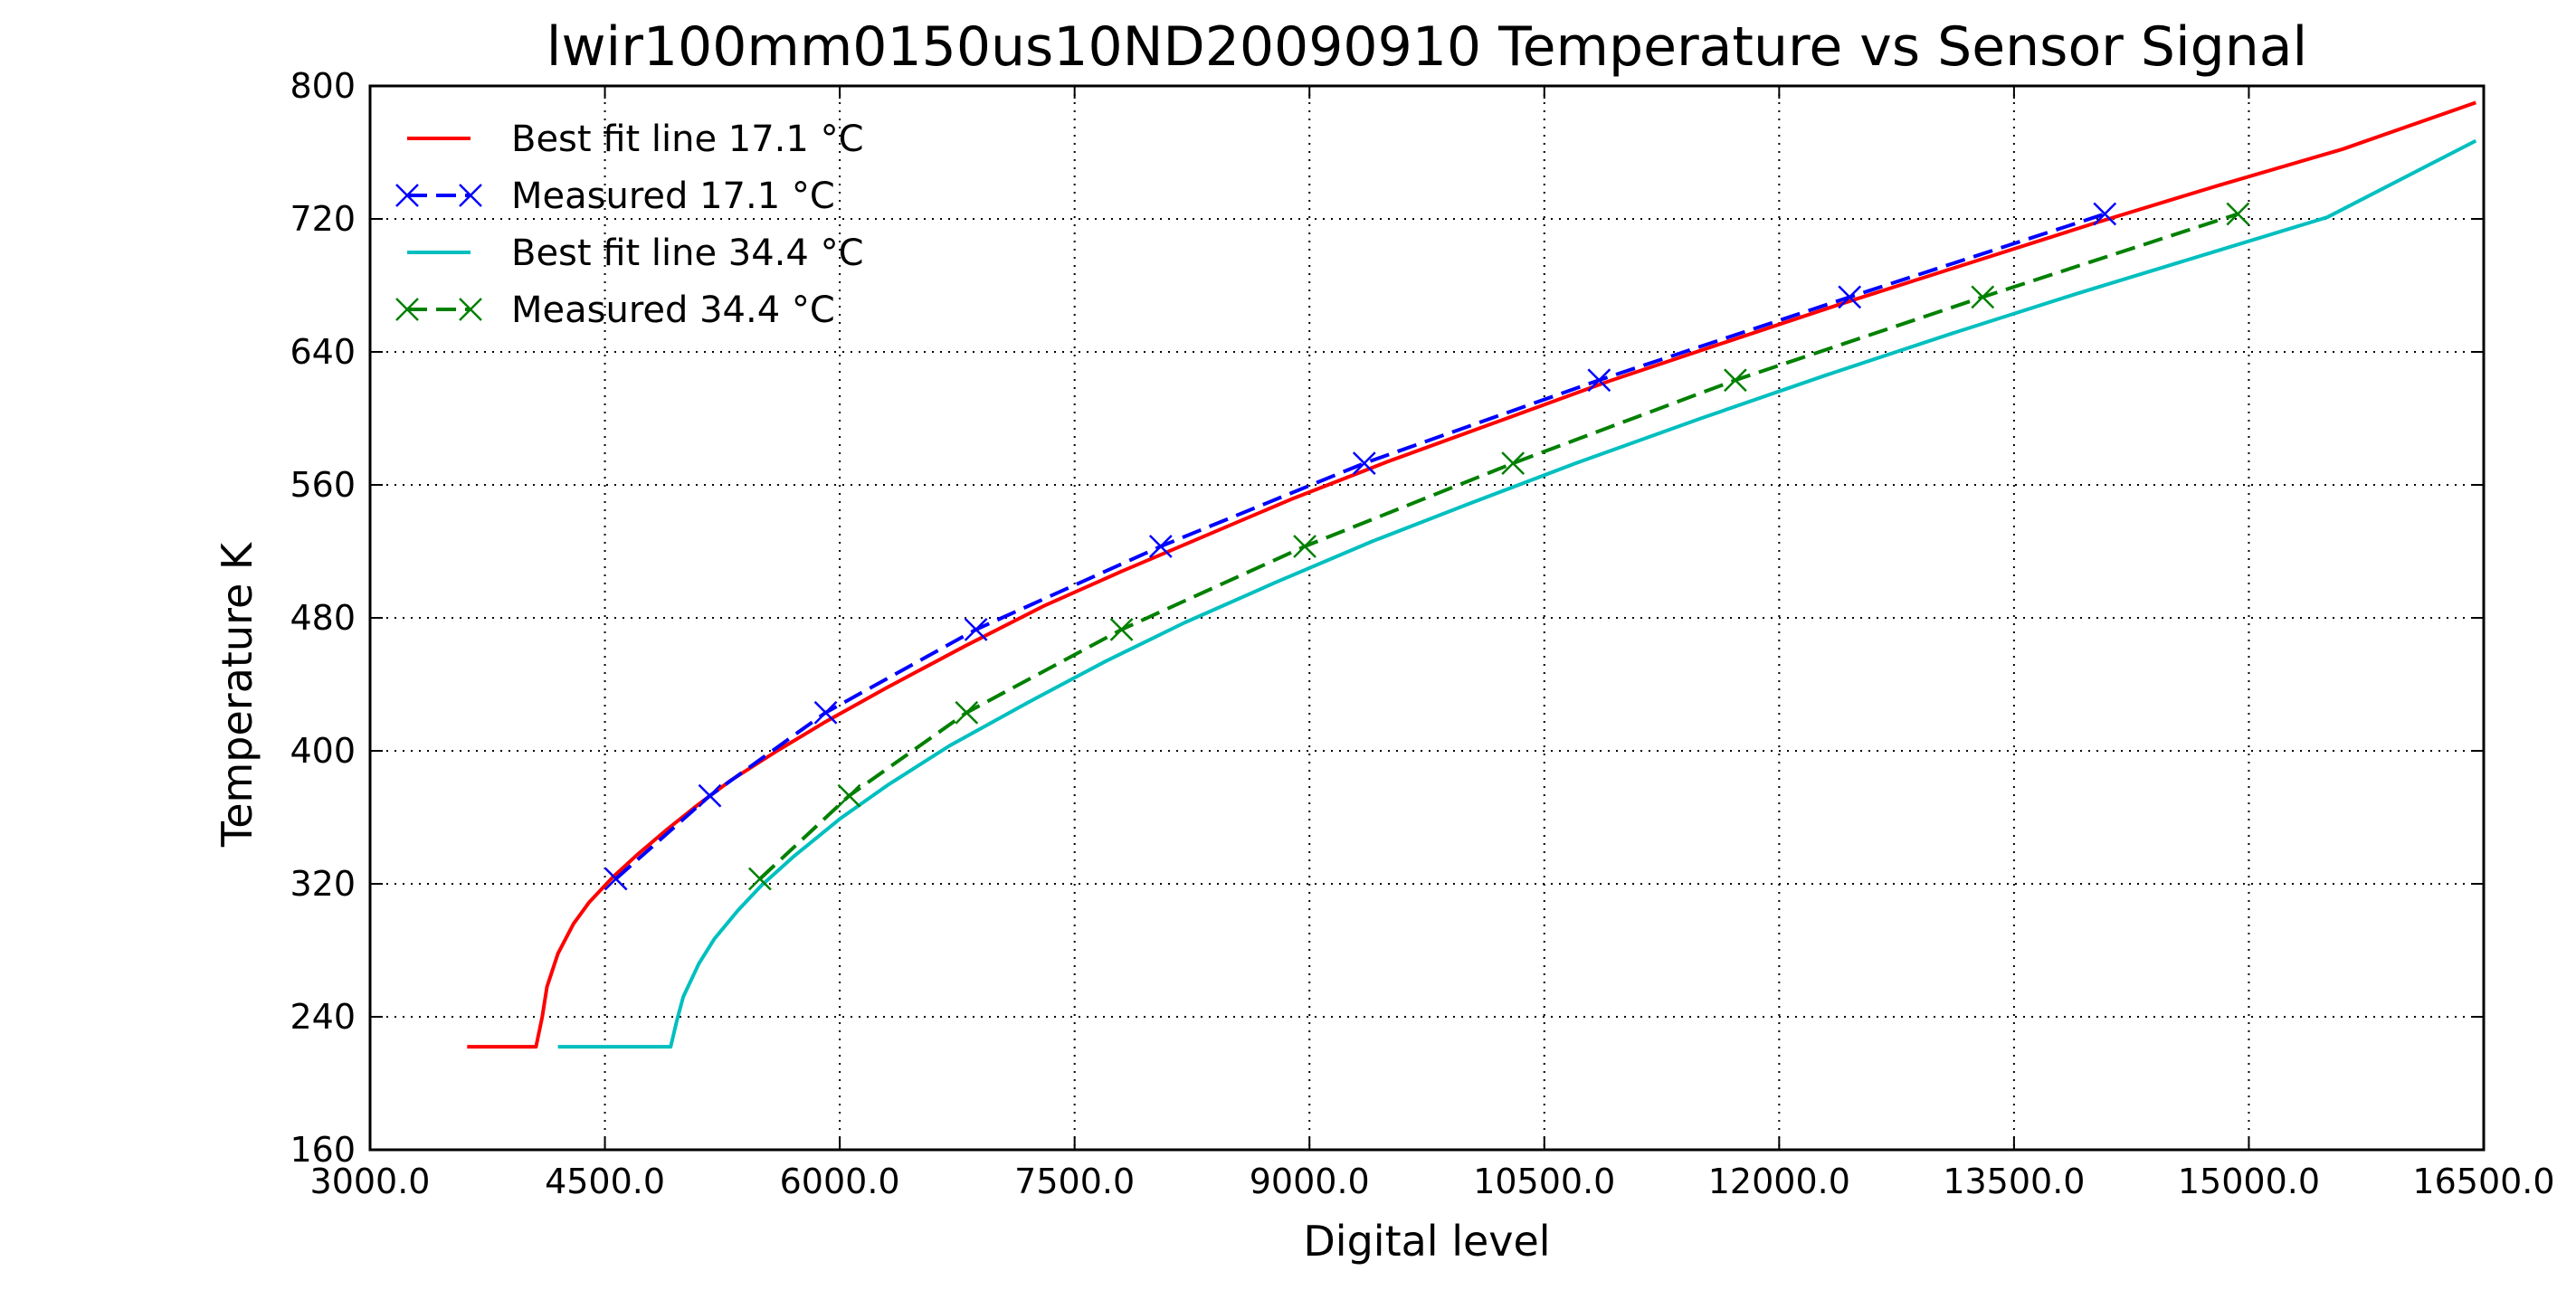  What do you see at coordinates (237, 695) in the screenshot?
I see `y-axis-label: Temperature K` at bounding box center [237, 695].